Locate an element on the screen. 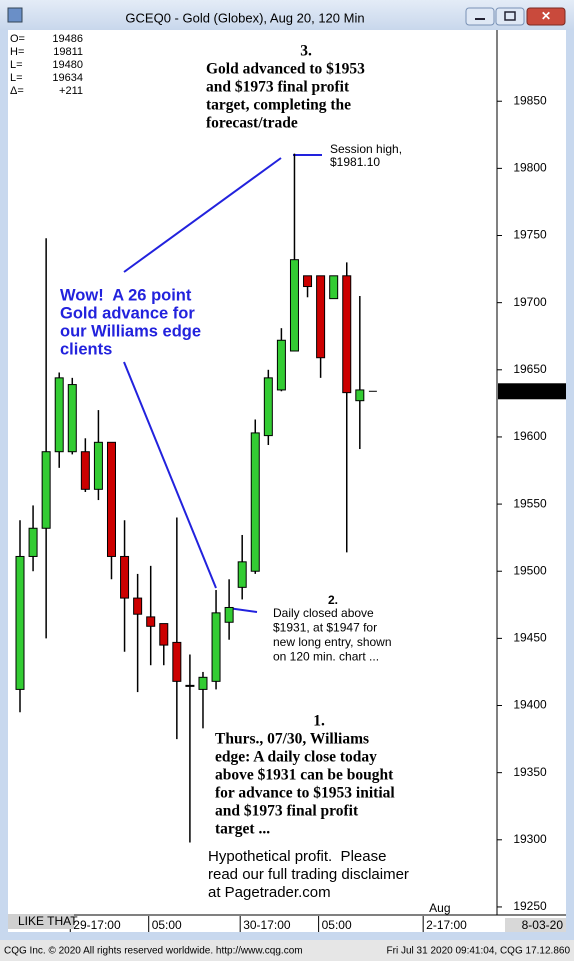 The image size is (574, 961). info-label: Δ= is located at coordinates (17, 91).